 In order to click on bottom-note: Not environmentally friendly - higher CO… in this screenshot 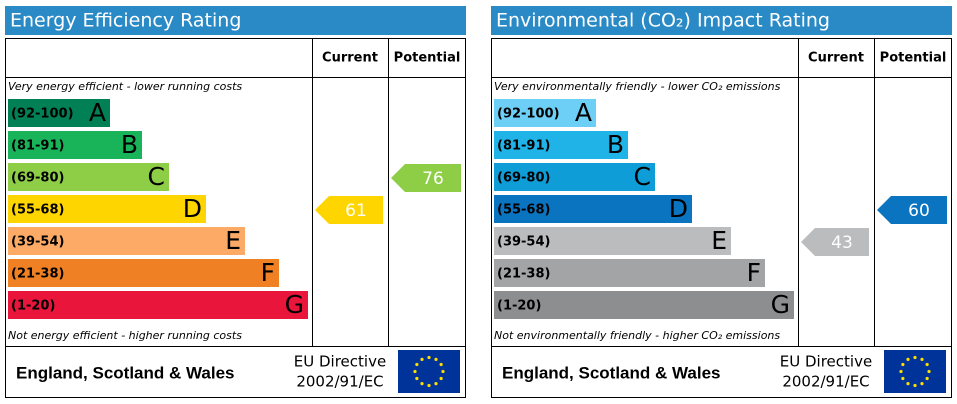, I will do `click(637, 335)`.